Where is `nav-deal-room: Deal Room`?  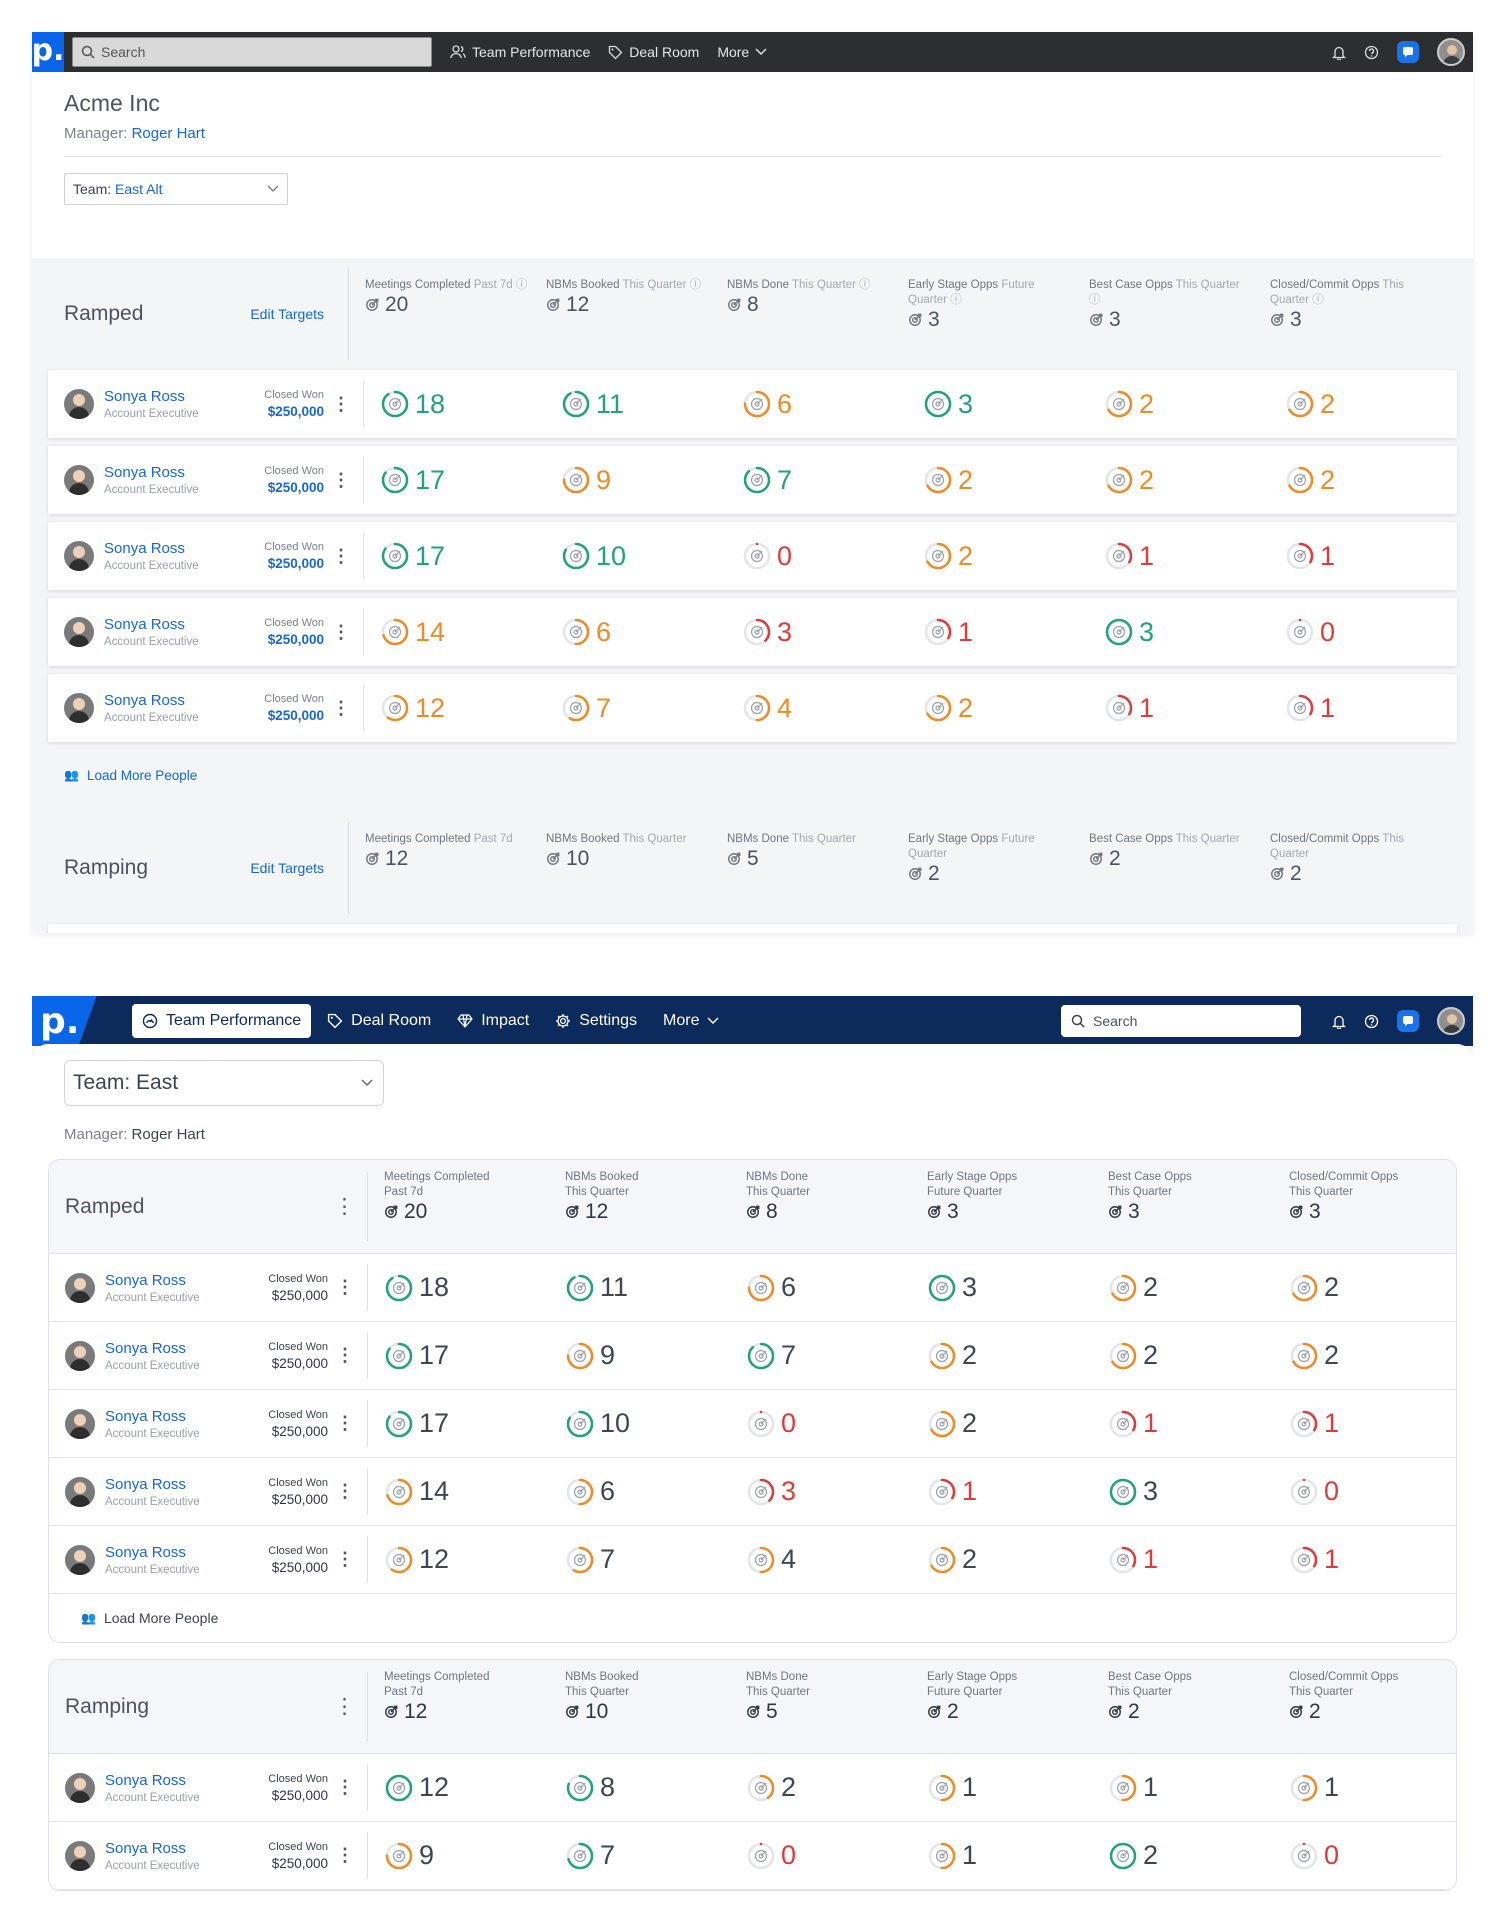
nav-deal-room: Deal Room is located at coordinates (653, 52).